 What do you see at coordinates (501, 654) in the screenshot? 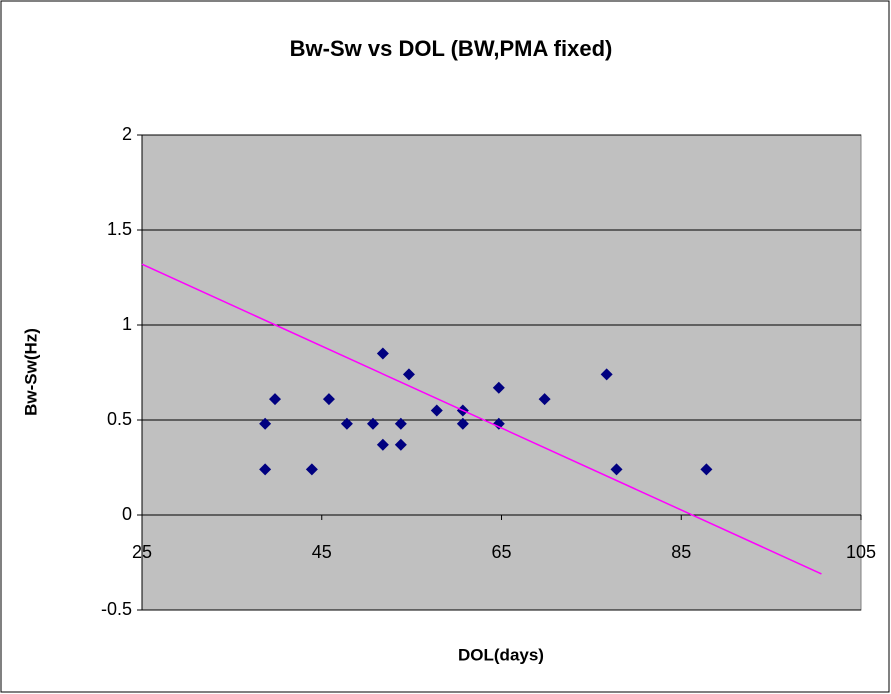
I see `x-axis-label: DOL(days)` at bounding box center [501, 654].